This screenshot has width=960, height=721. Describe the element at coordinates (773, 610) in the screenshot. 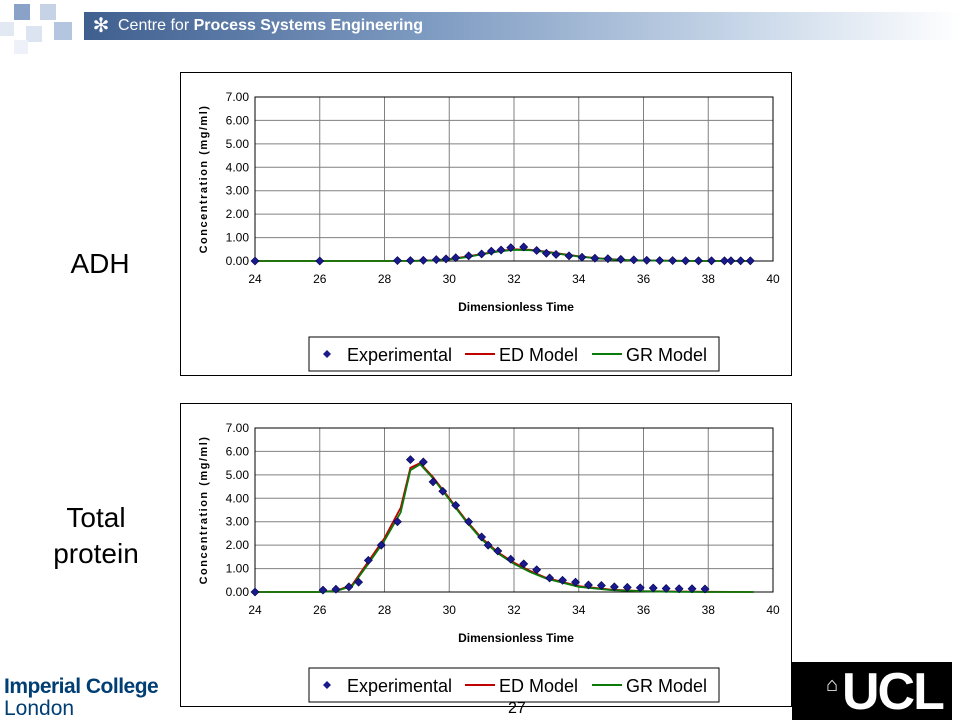

I see `x-tick-label: 40` at that location.